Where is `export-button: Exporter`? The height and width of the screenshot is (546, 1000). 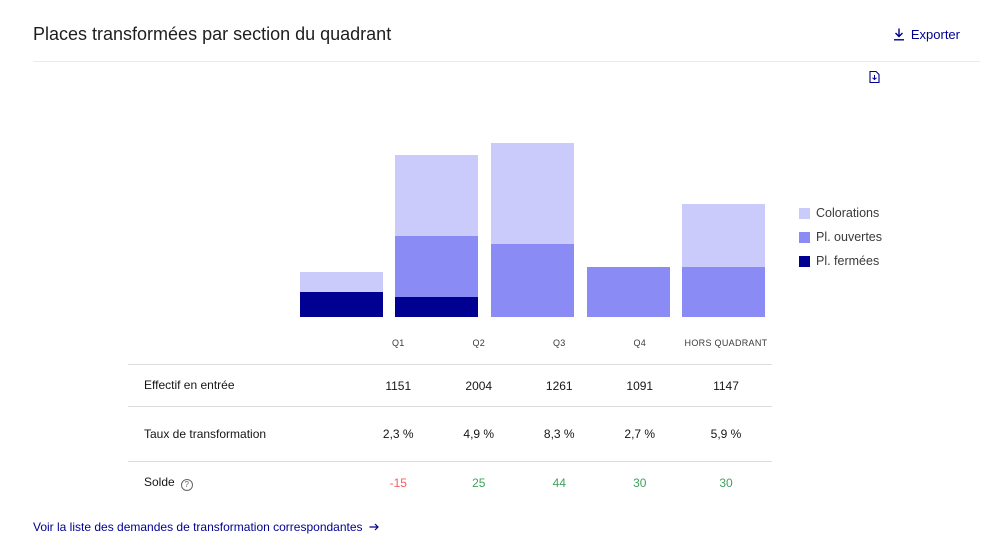
export-button: Exporter is located at coordinates (926, 34).